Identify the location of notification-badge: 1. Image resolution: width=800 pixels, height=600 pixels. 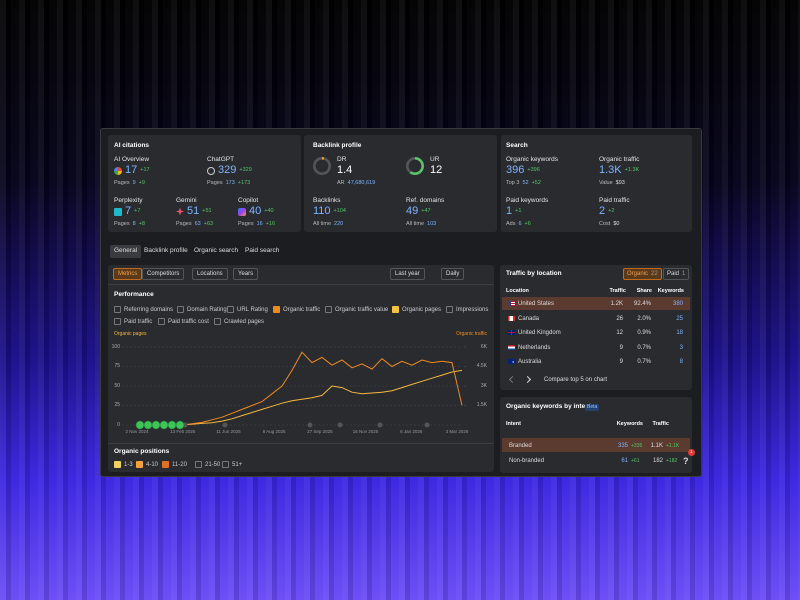
(691, 452).